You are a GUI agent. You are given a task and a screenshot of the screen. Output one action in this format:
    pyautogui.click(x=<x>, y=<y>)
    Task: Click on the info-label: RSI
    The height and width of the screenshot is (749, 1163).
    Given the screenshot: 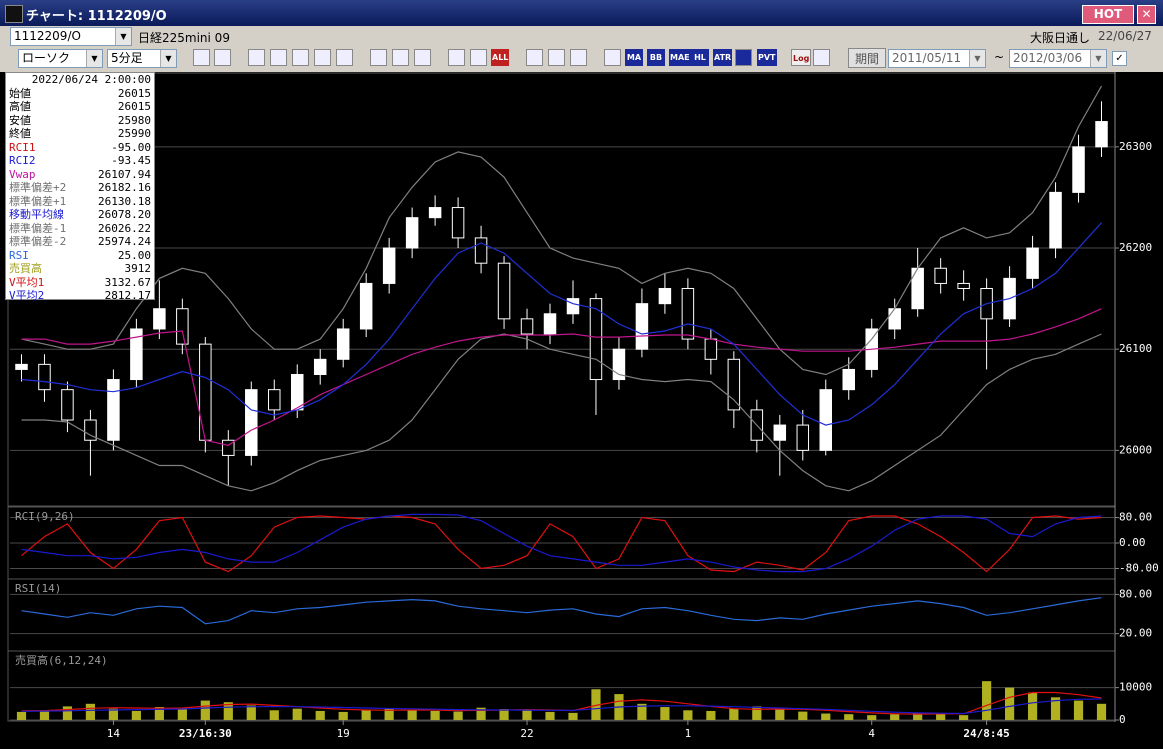 What is the action you would take?
    pyautogui.click(x=19, y=255)
    